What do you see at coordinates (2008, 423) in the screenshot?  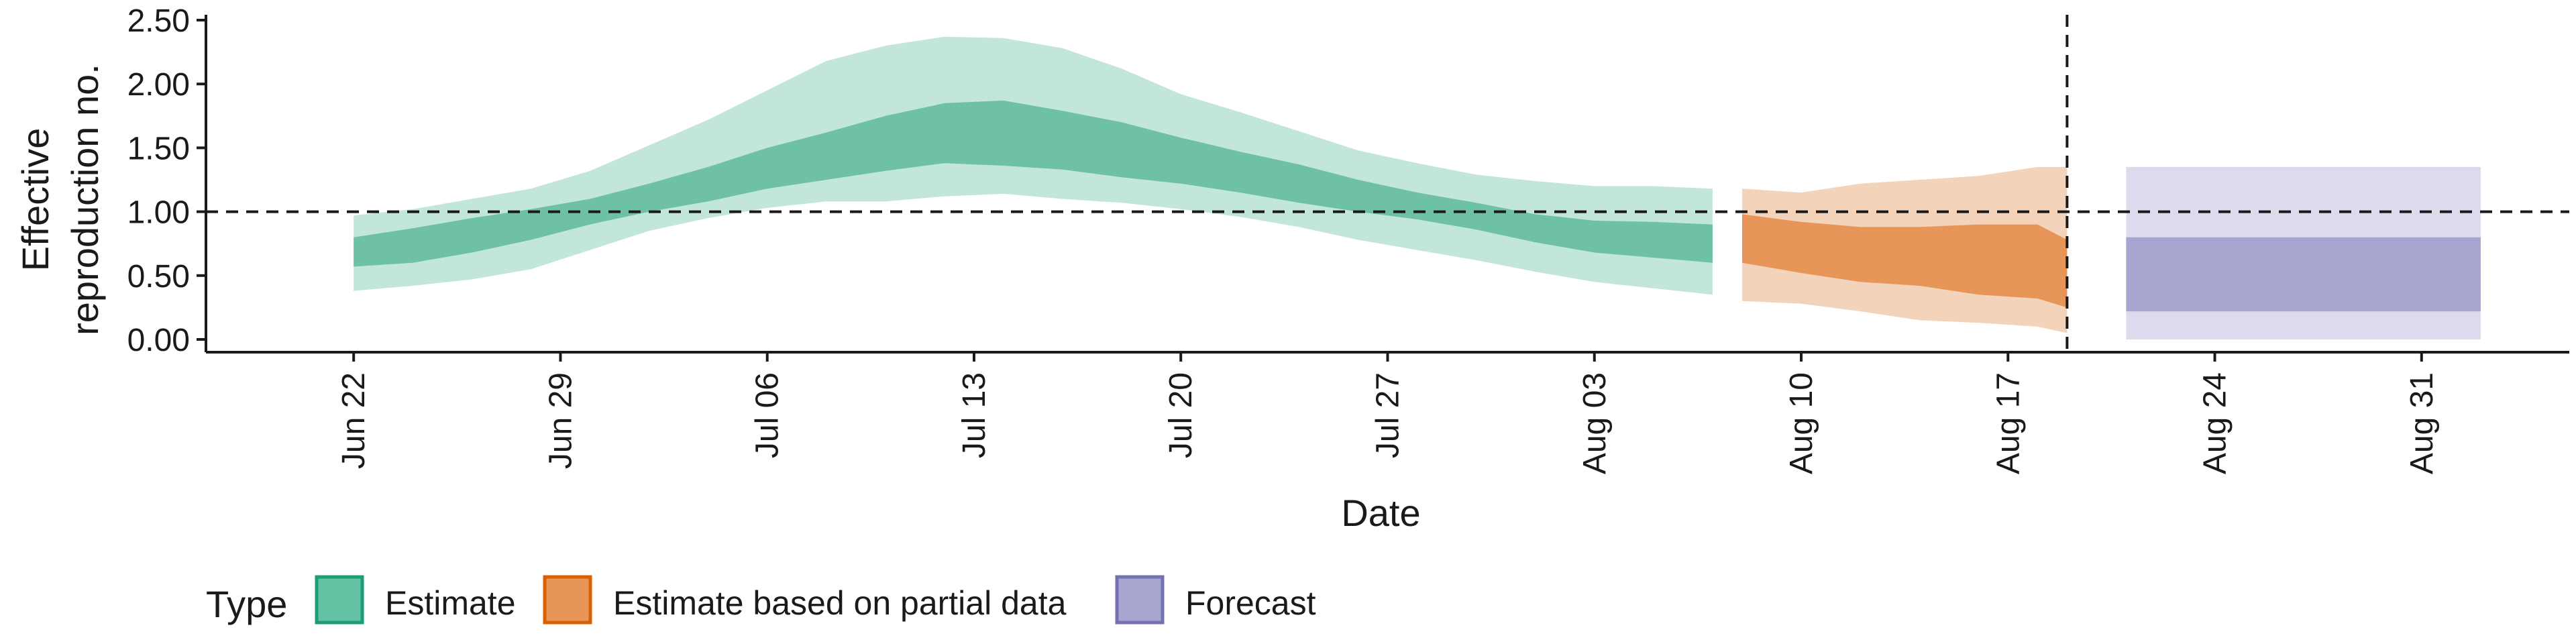 I see `x-tick-label: Aug 17` at bounding box center [2008, 423].